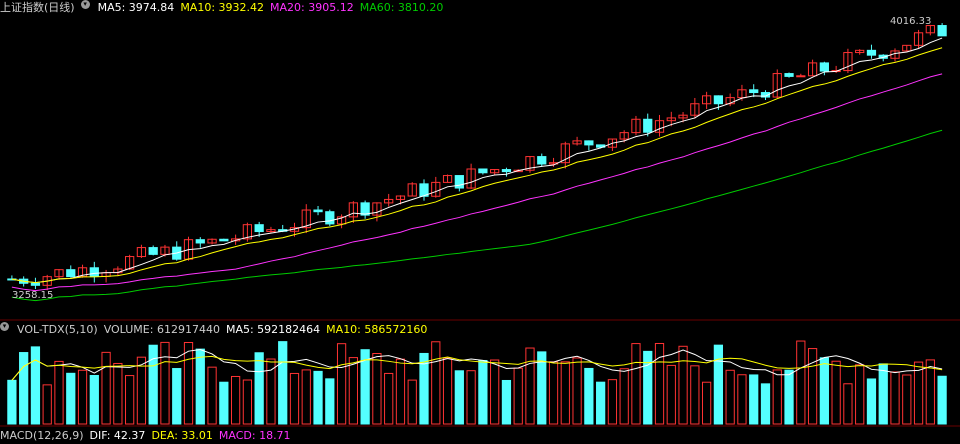 The width and height of the screenshot is (960, 444). Describe the element at coordinates (911, 21) in the screenshot. I see `high-price-label: 4016.33` at that location.